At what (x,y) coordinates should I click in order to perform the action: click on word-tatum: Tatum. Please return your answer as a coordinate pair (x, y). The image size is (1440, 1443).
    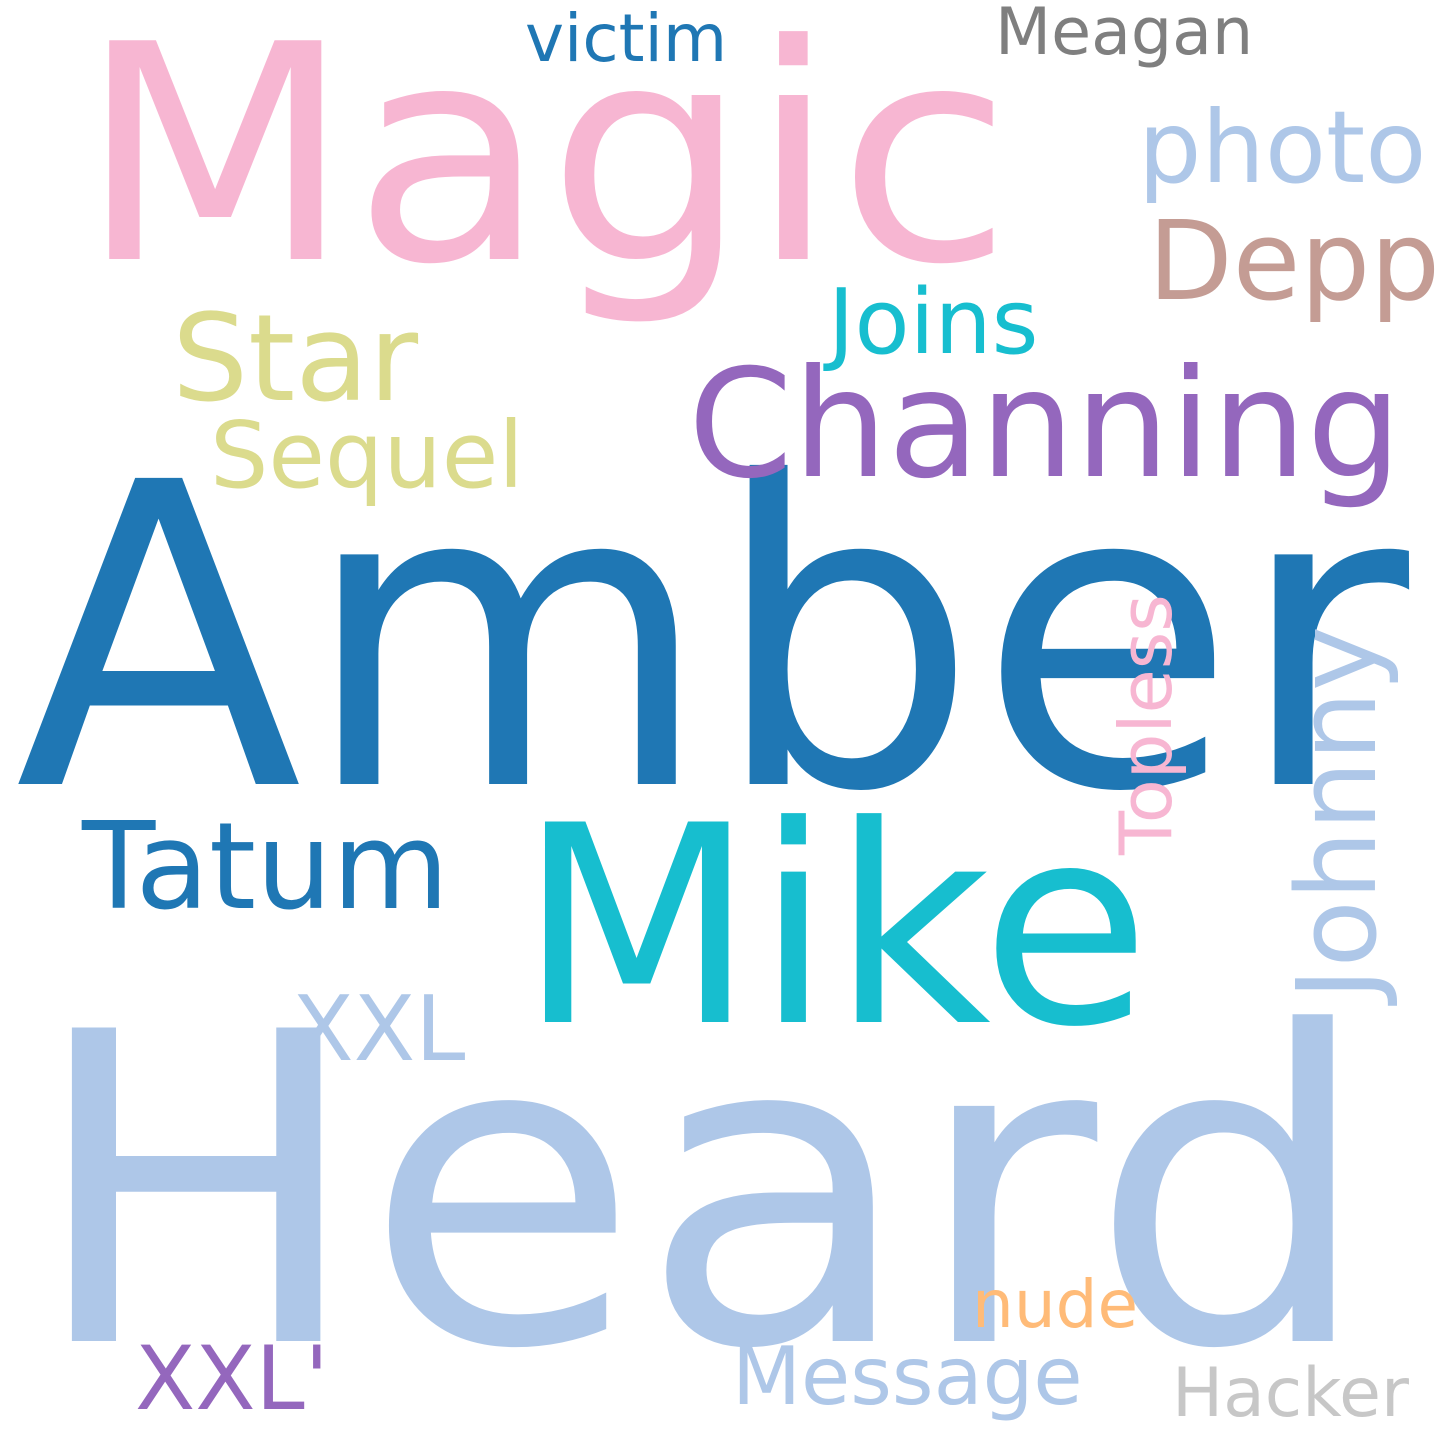
    Looking at the image, I should click on (265, 867).